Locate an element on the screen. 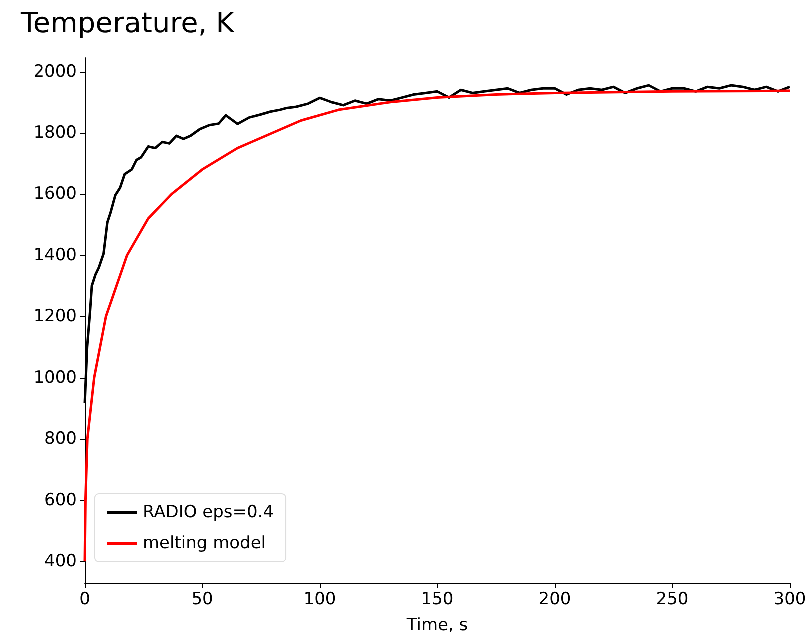 The image size is (810, 644). chart-title: Temperature, K is located at coordinates (128, 23).